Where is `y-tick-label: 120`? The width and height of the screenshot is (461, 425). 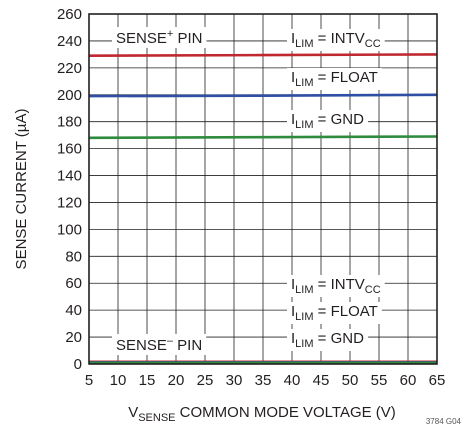 y-tick-label: 120 is located at coordinates (69, 202).